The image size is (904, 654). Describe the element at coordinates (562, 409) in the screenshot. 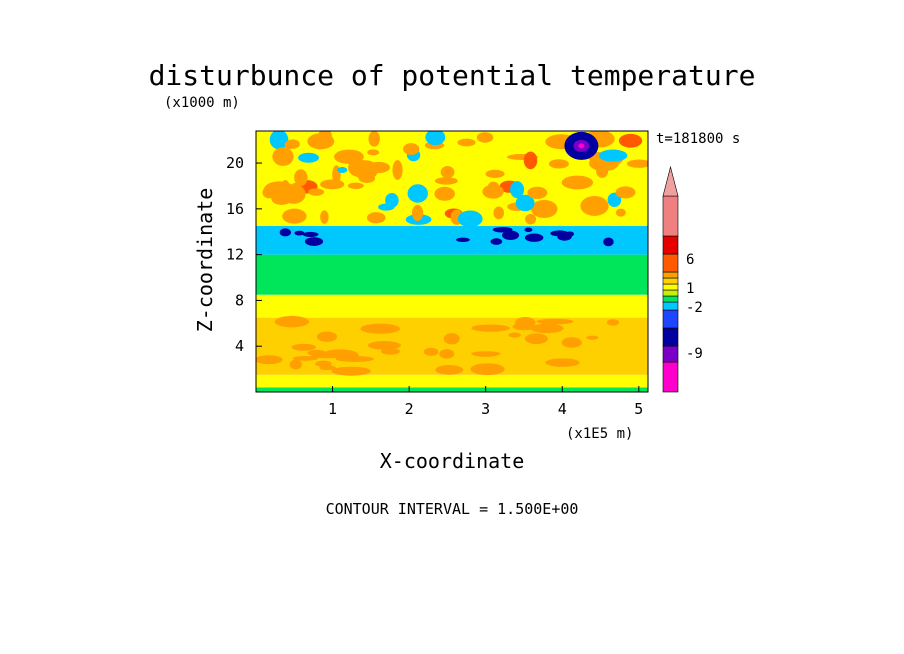

I see `x-tick-label: 4` at that location.